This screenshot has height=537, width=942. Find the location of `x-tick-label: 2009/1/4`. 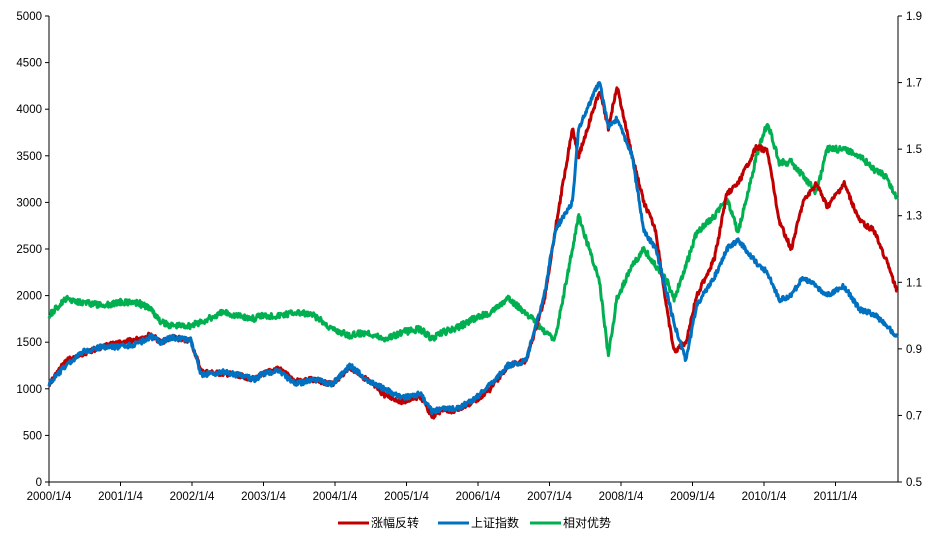

x-tick-label: 2009/1/4 is located at coordinates (692, 497).